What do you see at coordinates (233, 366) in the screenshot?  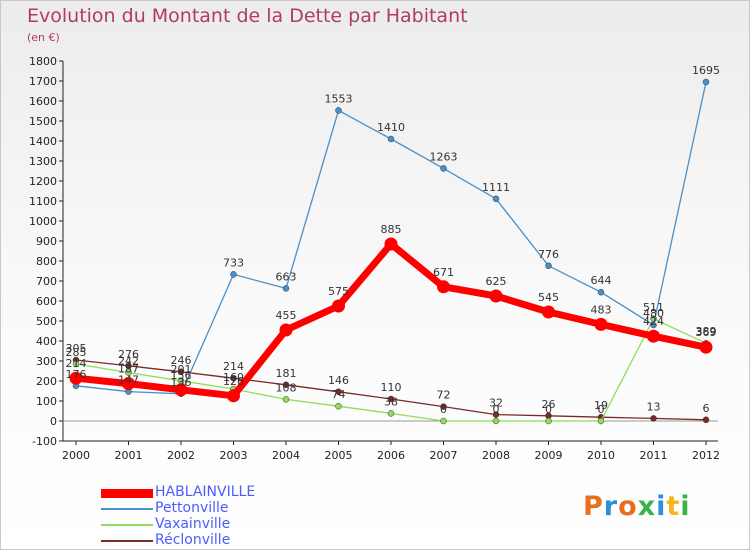 I see `data-label-reclonville: 214` at bounding box center [233, 366].